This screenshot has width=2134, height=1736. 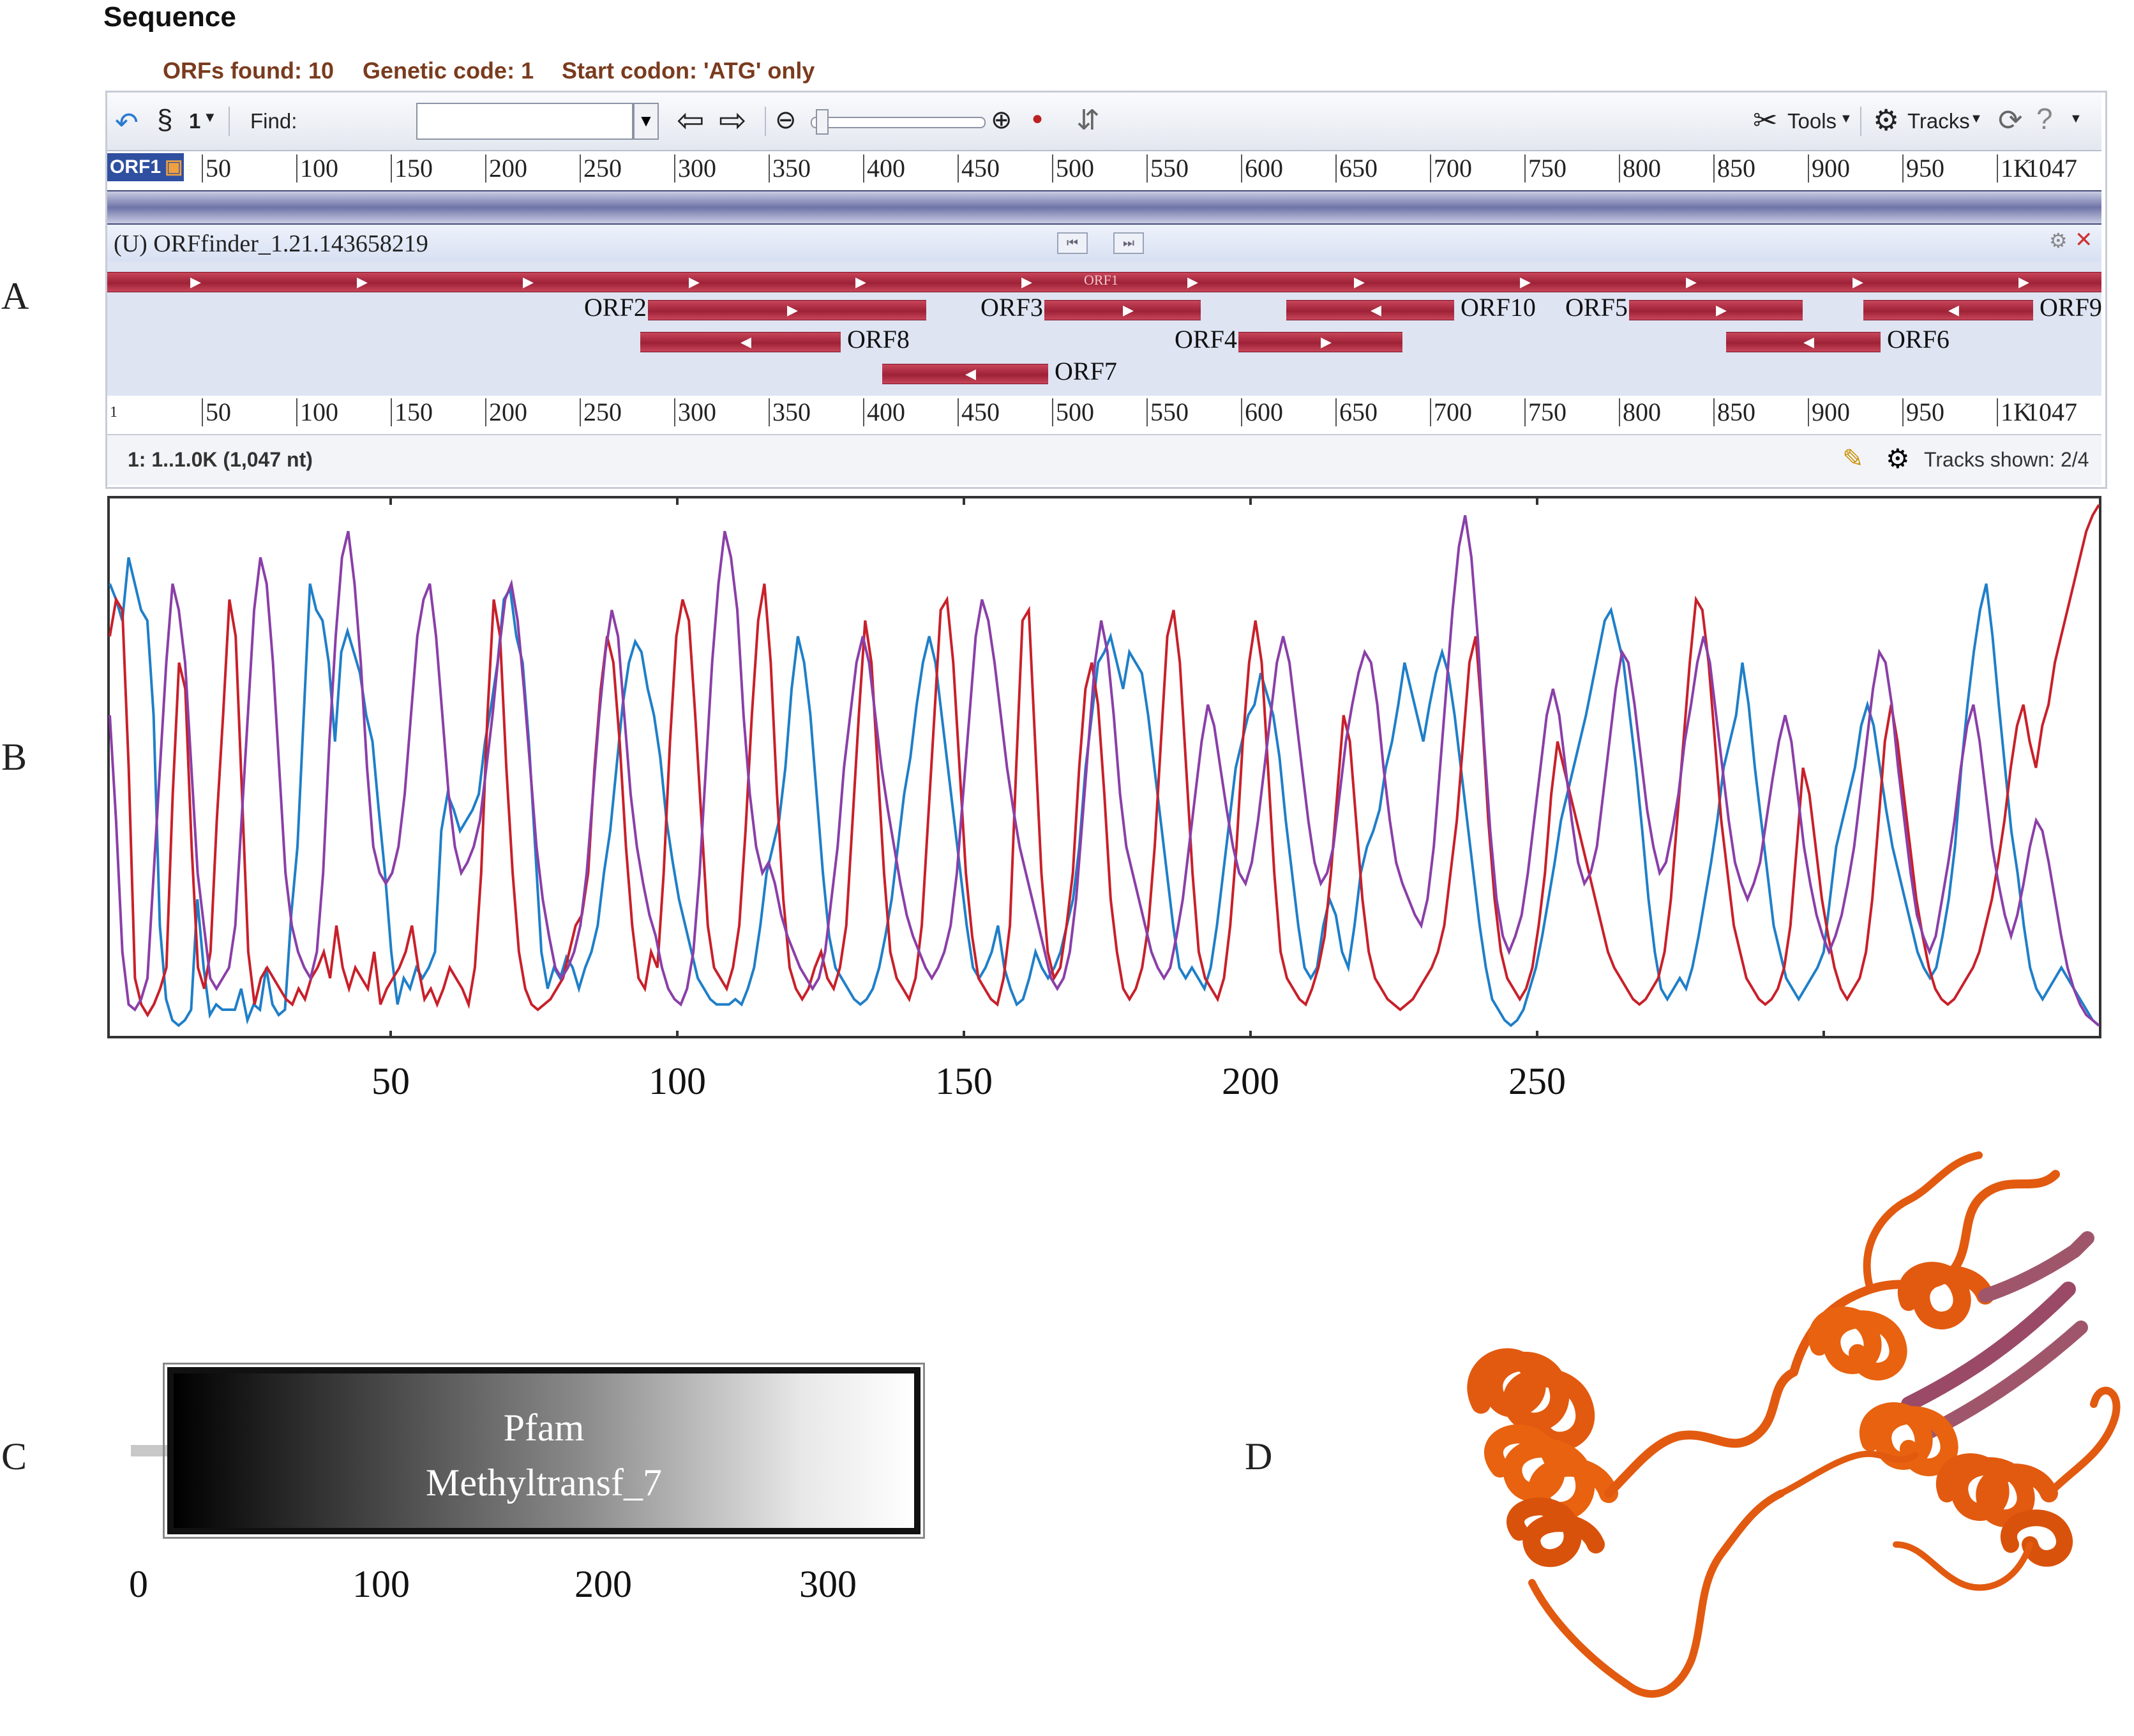 I want to click on orf-feature-orf10: ◀, so click(x=1370, y=310).